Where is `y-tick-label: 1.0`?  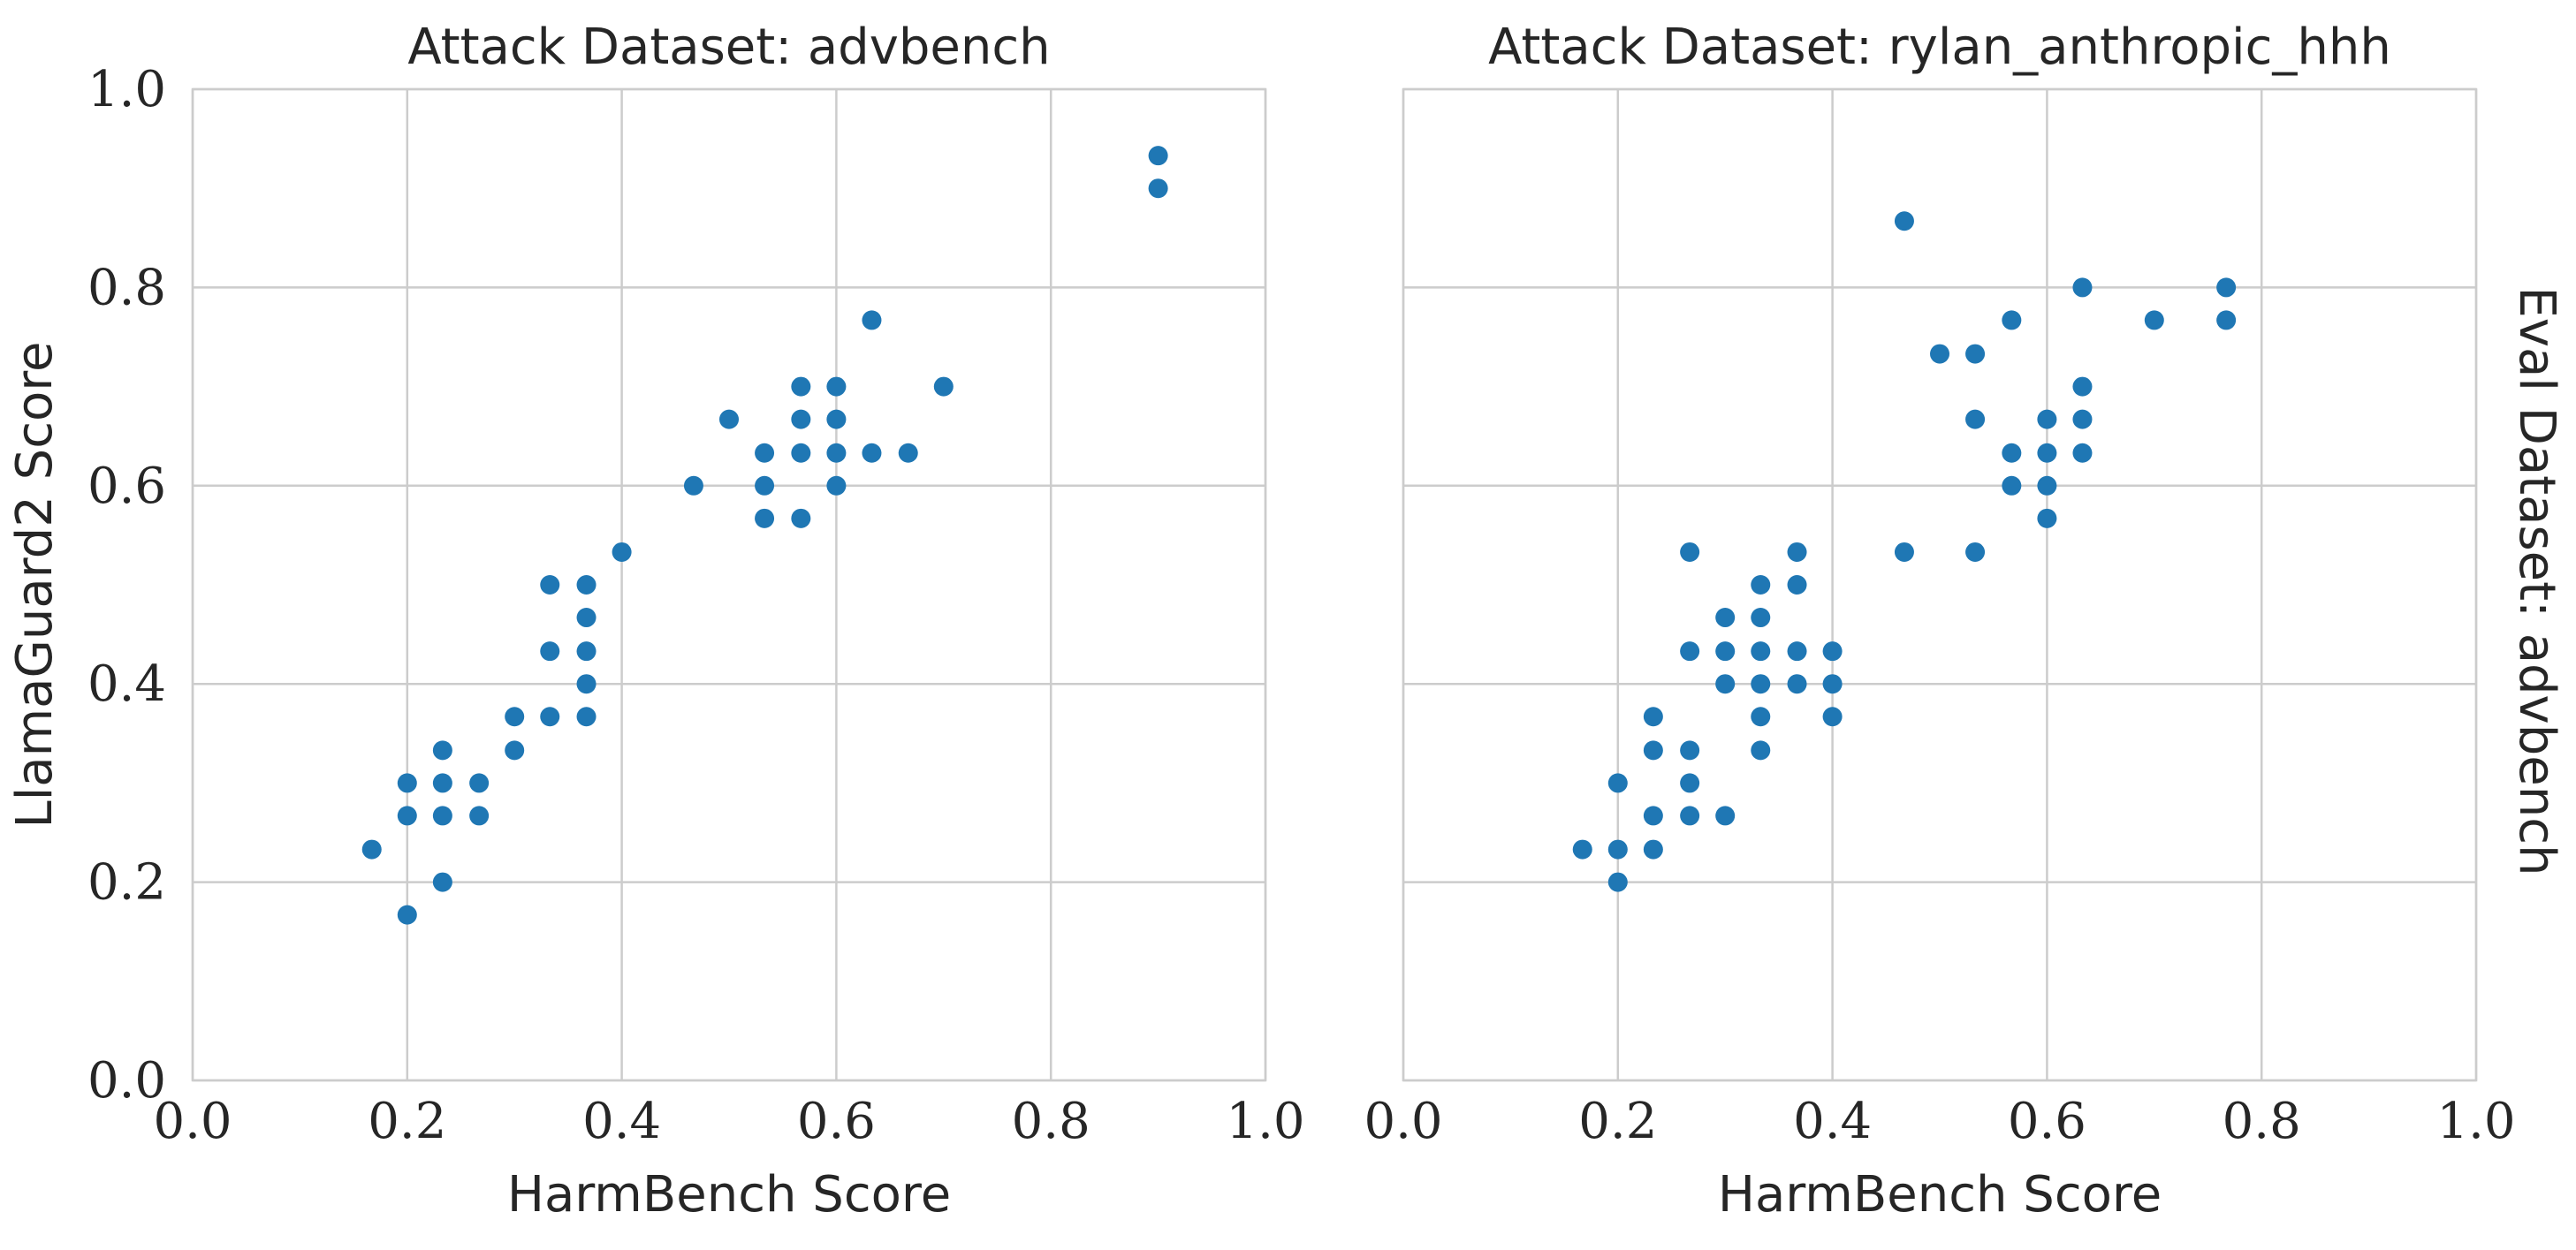
y-tick-label: 1.0 is located at coordinates (126, 89).